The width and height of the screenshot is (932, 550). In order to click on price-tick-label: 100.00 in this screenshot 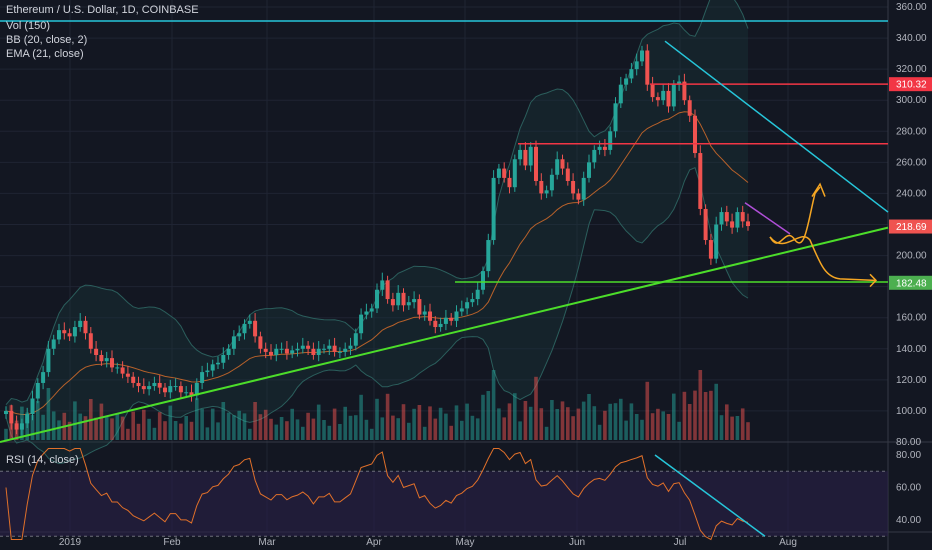, I will do `click(911, 411)`.